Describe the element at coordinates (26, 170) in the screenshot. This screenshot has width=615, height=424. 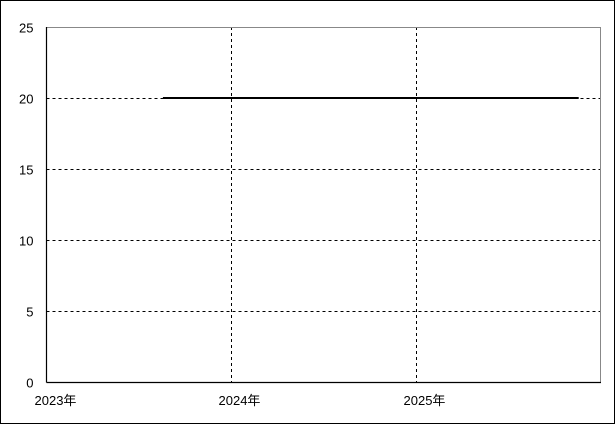
I see `y-tick-label: 15` at that location.